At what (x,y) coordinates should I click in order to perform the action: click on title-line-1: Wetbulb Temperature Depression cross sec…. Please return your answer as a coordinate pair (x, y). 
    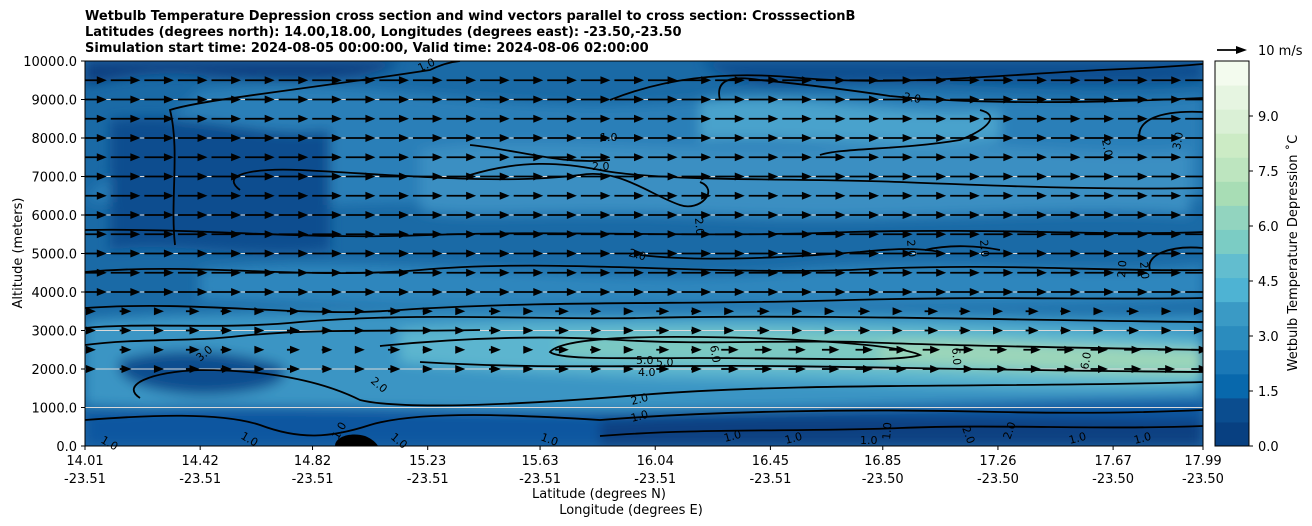
    Looking at the image, I should click on (470, 16).